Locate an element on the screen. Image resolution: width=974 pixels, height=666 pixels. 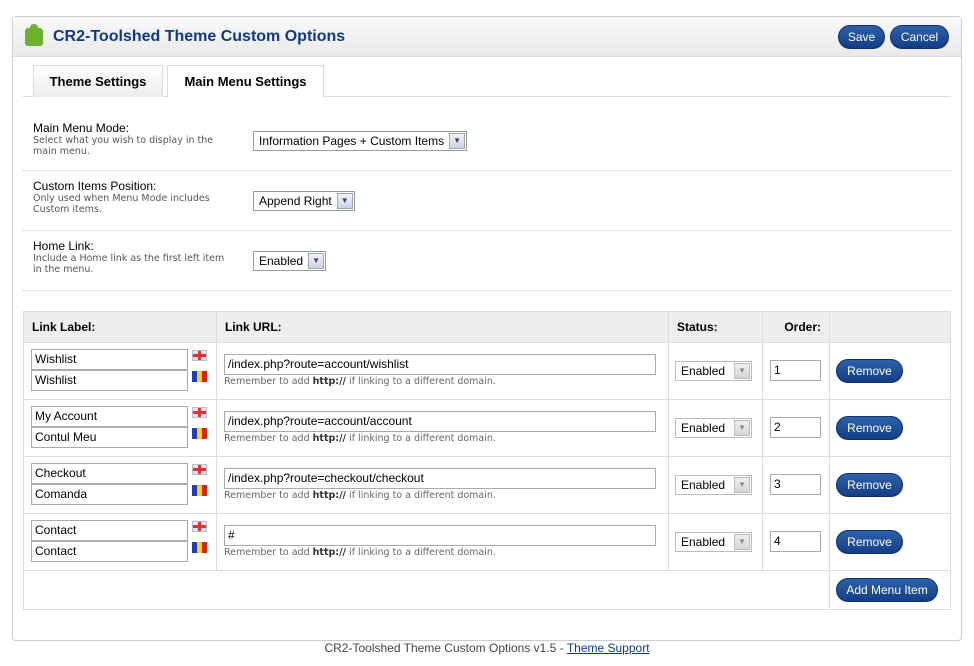
setting-label: Home Link: is located at coordinates (63, 246).